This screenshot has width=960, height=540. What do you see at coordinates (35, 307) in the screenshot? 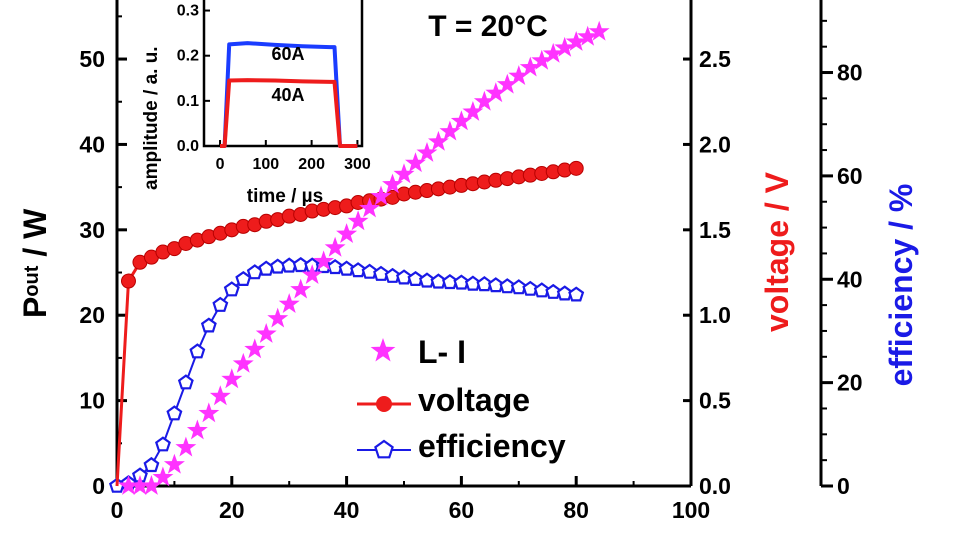
I see `y-left-label-main: P` at bounding box center [35, 307].